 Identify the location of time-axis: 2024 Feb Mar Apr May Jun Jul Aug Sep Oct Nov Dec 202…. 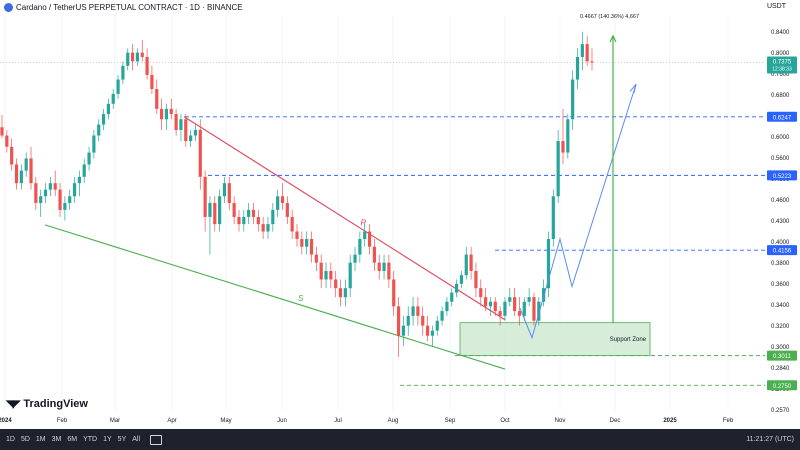
(367, 421).